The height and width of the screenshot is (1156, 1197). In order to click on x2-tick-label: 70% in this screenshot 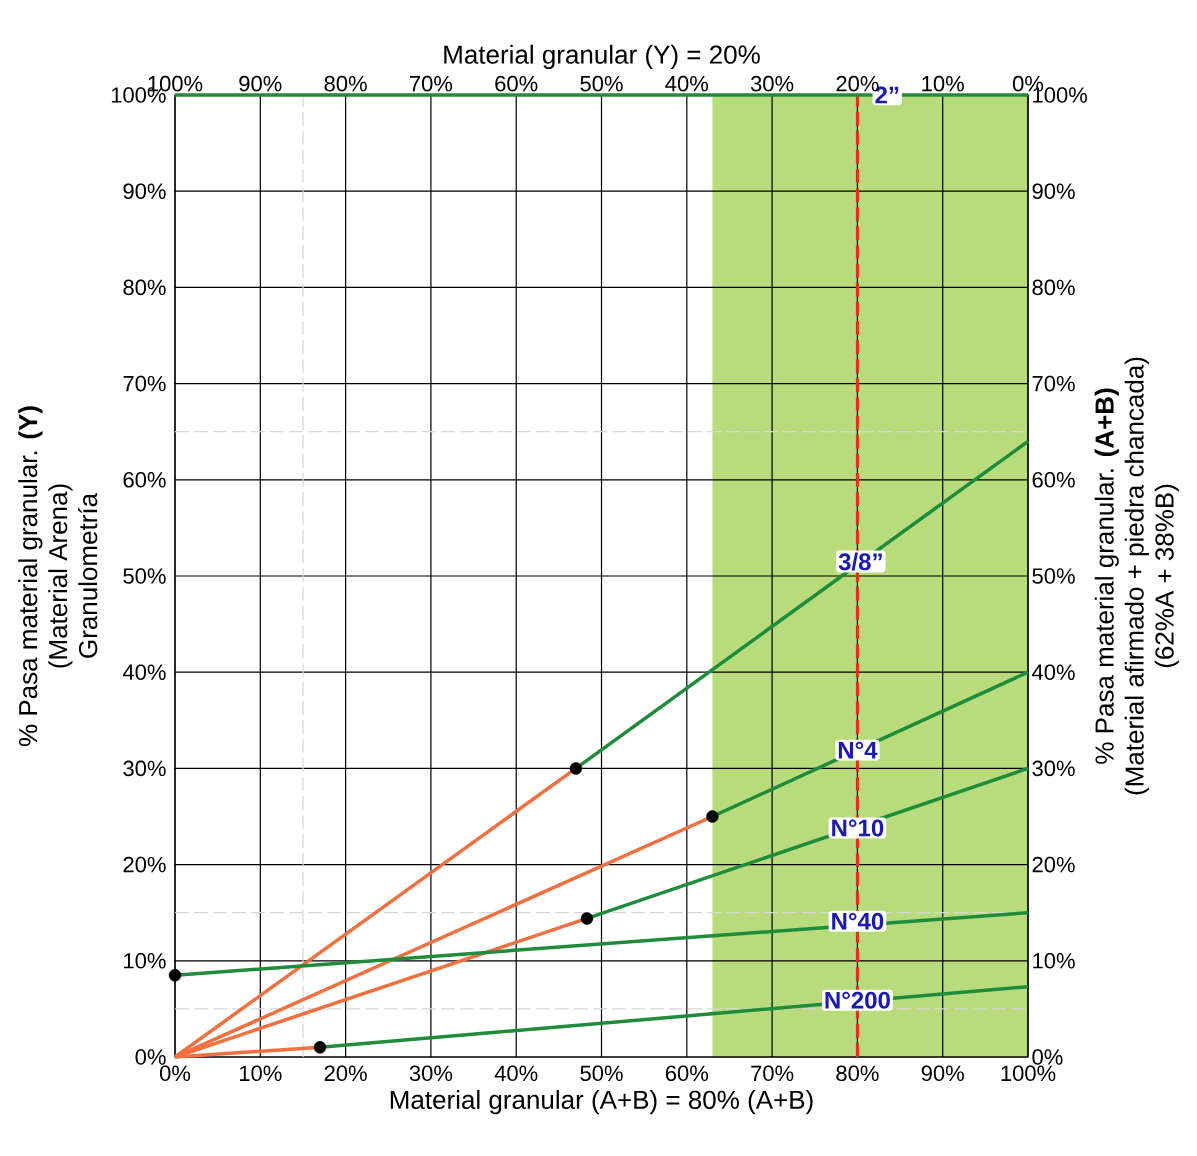, I will do `click(431, 83)`.